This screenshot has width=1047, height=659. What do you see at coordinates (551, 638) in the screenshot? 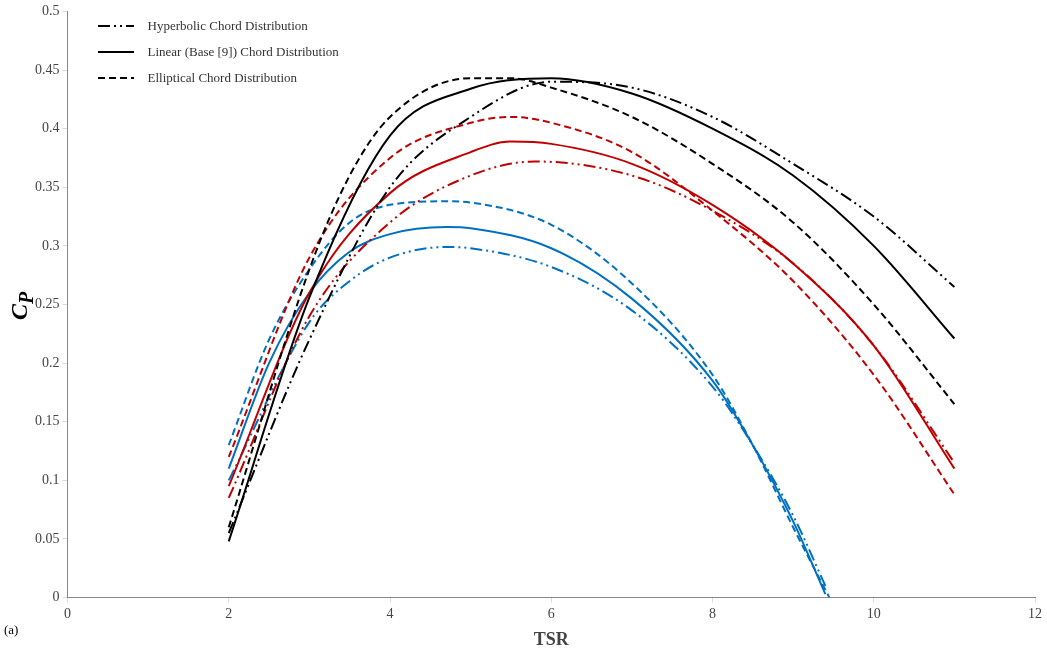
I see `x-axis-title: TSR` at bounding box center [551, 638].